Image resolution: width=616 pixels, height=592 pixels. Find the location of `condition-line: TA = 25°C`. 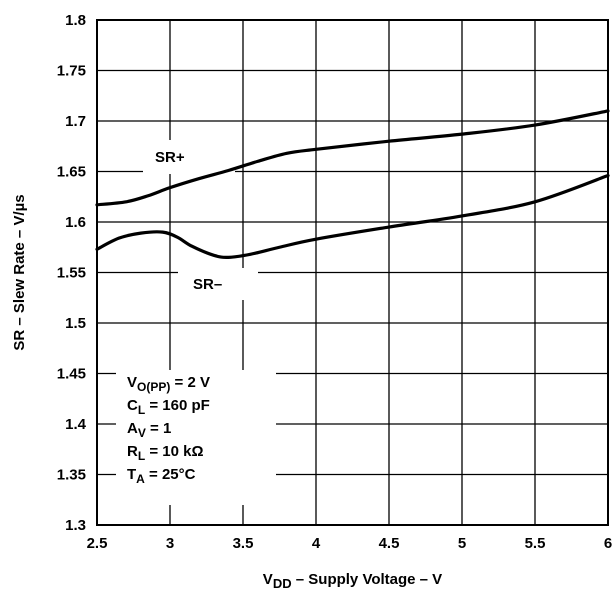

condition-line: TA = 25°C is located at coordinates (161, 476).